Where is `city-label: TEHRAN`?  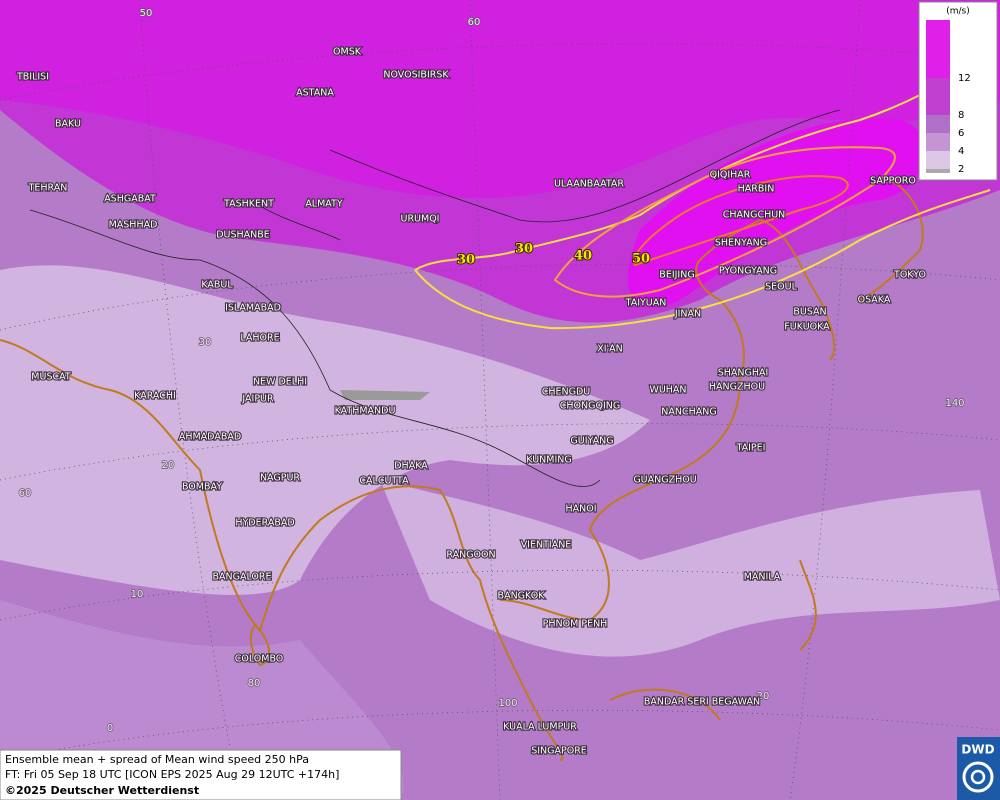
city-label: TEHRAN is located at coordinates (48, 188).